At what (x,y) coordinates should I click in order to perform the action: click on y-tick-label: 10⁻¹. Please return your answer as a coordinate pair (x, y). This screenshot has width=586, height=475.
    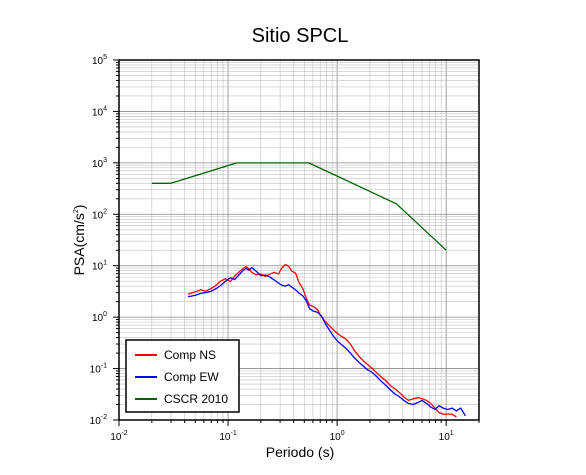
    Looking at the image, I should click on (98, 369).